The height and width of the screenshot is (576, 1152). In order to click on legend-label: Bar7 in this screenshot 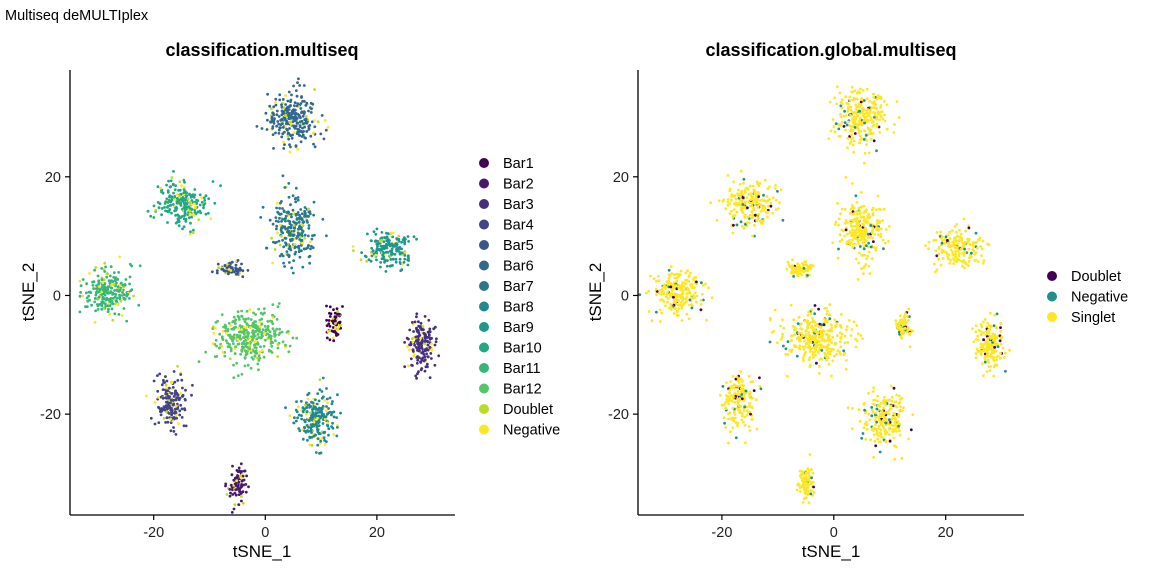, I will do `click(518, 287)`.